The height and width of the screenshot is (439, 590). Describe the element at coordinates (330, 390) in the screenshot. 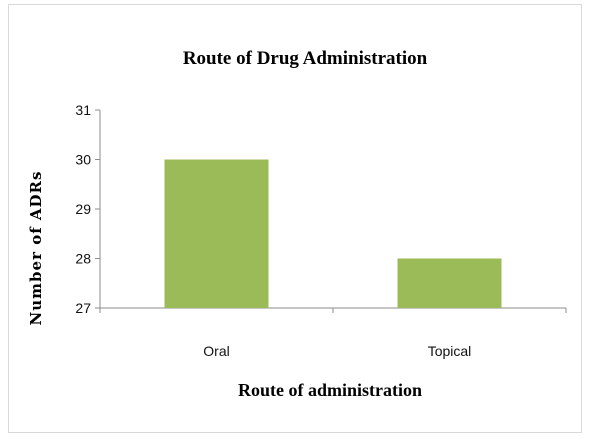

I see `x-axis-label: Route of administration` at that location.